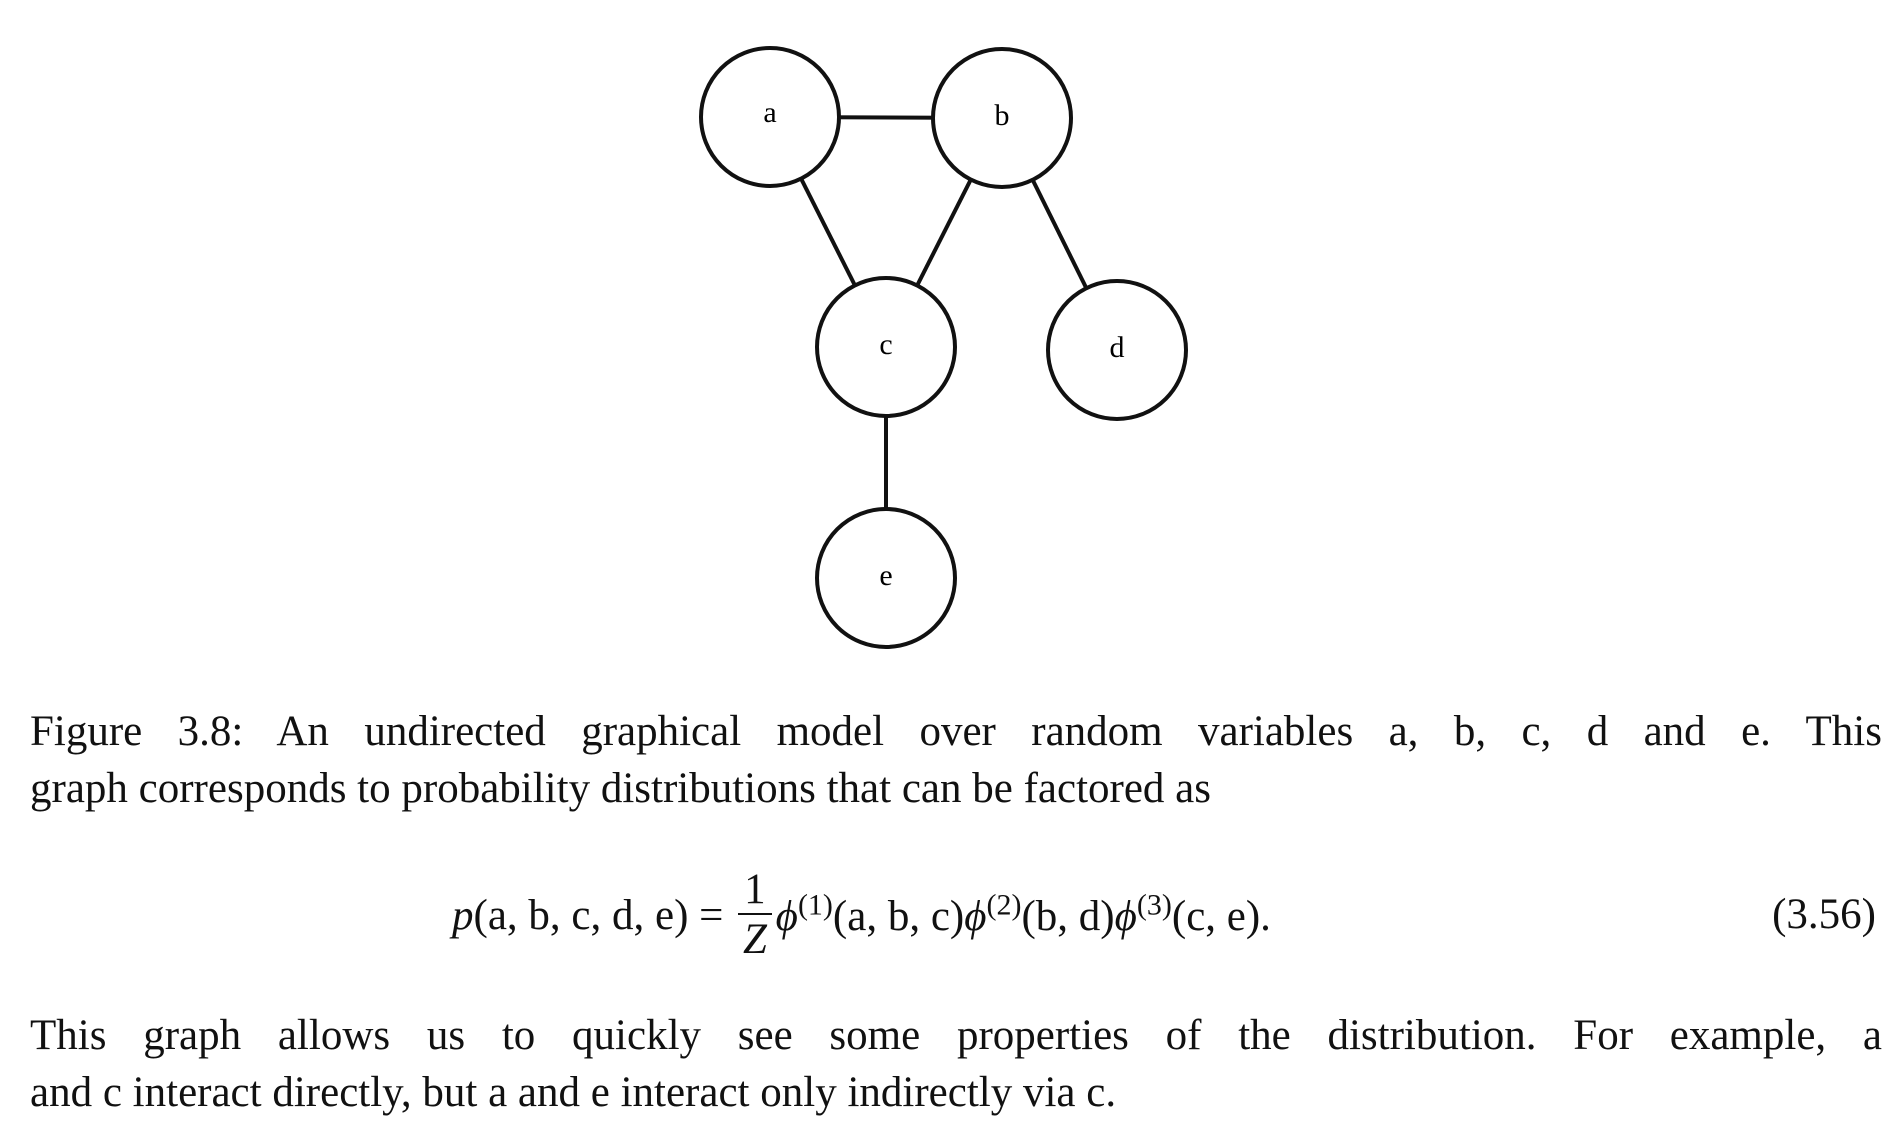 The width and height of the screenshot is (1894, 1126). I want to click on numerator: 1, so click(755, 890).